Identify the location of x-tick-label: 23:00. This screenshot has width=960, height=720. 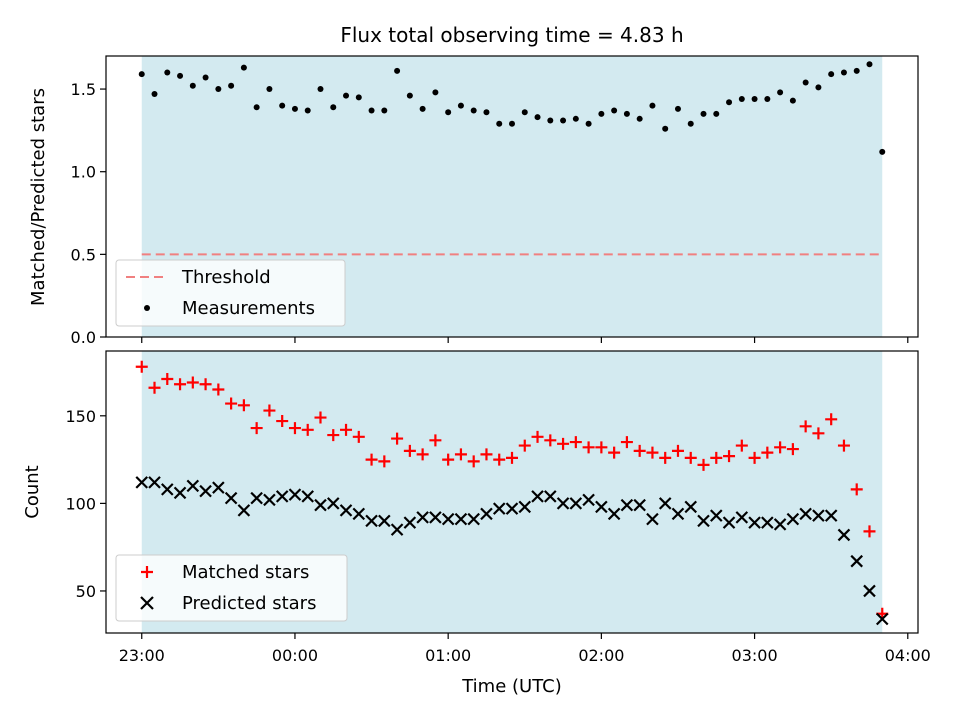
(142, 655).